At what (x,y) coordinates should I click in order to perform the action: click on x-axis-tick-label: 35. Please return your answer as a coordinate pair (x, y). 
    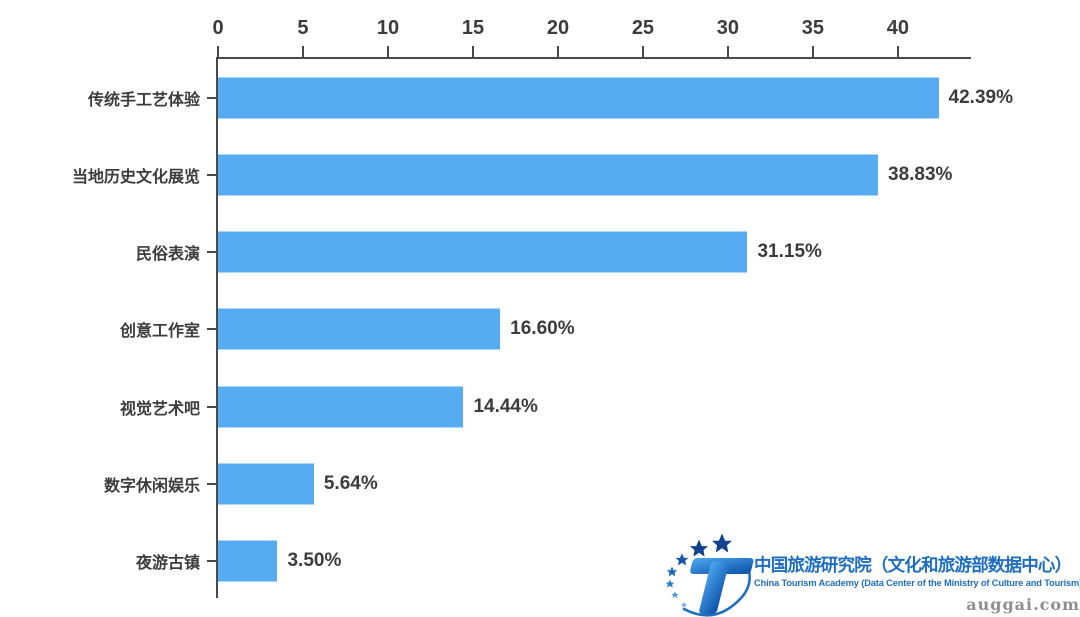
    Looking at the image, I should click on (813, 28).